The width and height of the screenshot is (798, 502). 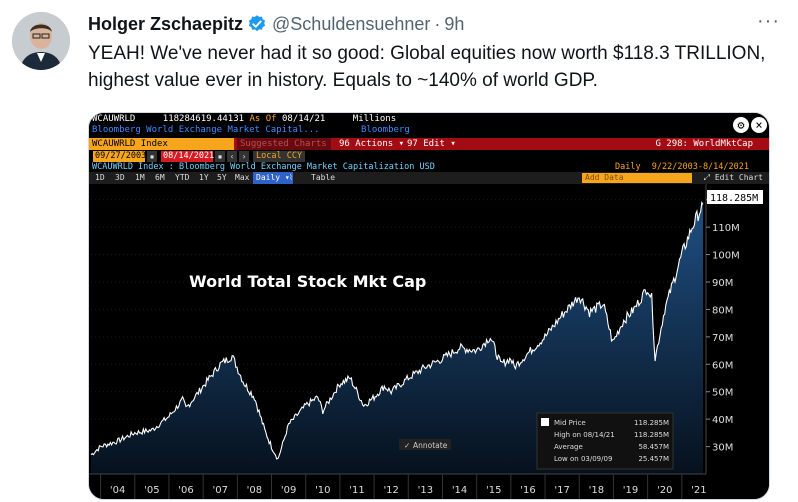 I want to click on x-tick-label: '18, so click(x=596, y=490).